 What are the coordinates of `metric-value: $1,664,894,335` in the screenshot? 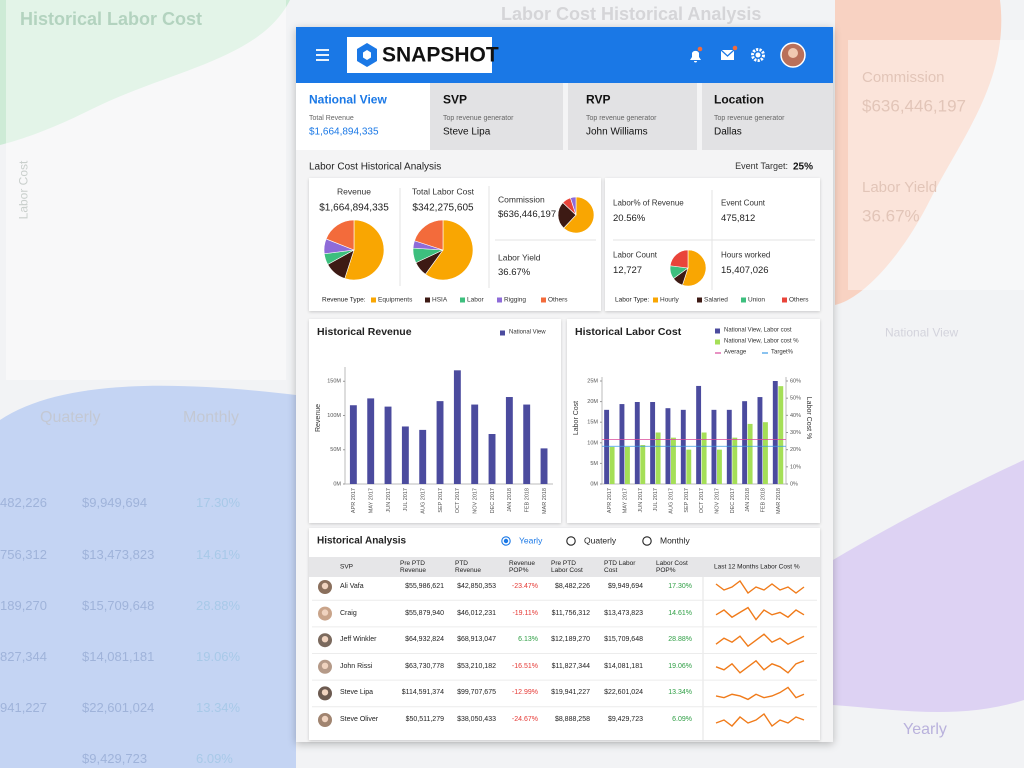 It's located at (354, 208).